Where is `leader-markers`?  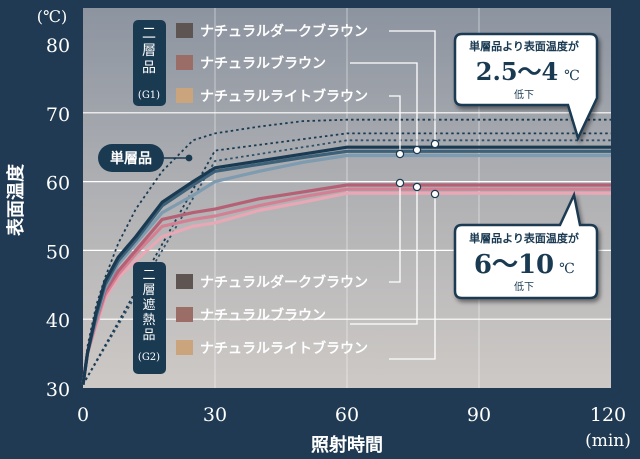 leader-markers is located at coordinates (417, 169).